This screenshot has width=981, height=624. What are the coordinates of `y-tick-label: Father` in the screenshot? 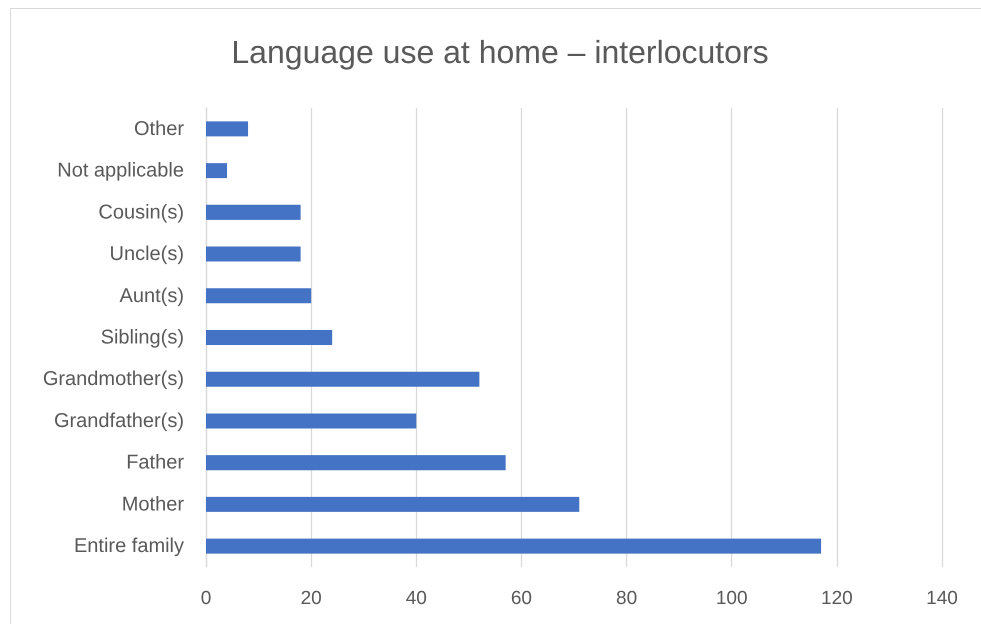 It's located at (155, 463).